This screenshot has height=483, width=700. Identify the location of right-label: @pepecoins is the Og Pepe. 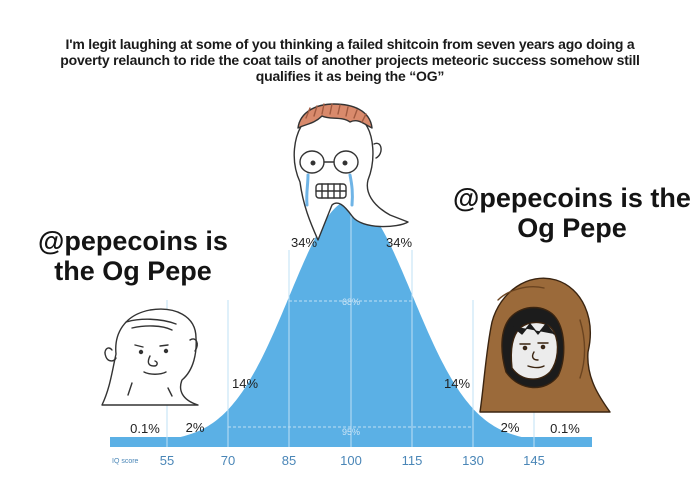
(572, 213).